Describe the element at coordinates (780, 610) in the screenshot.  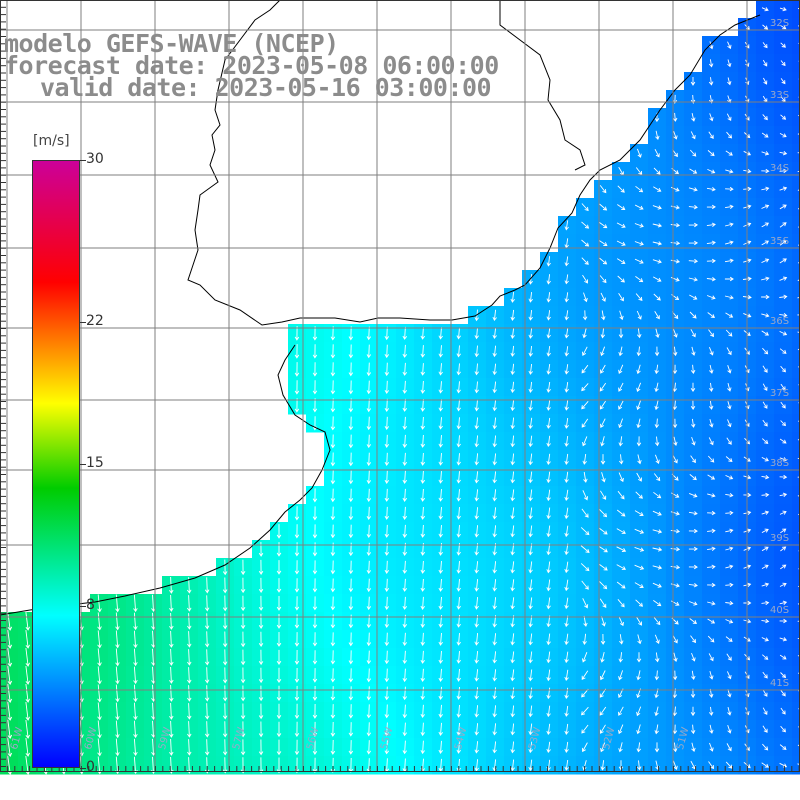
I see `latitude-label: 40S` at that location.